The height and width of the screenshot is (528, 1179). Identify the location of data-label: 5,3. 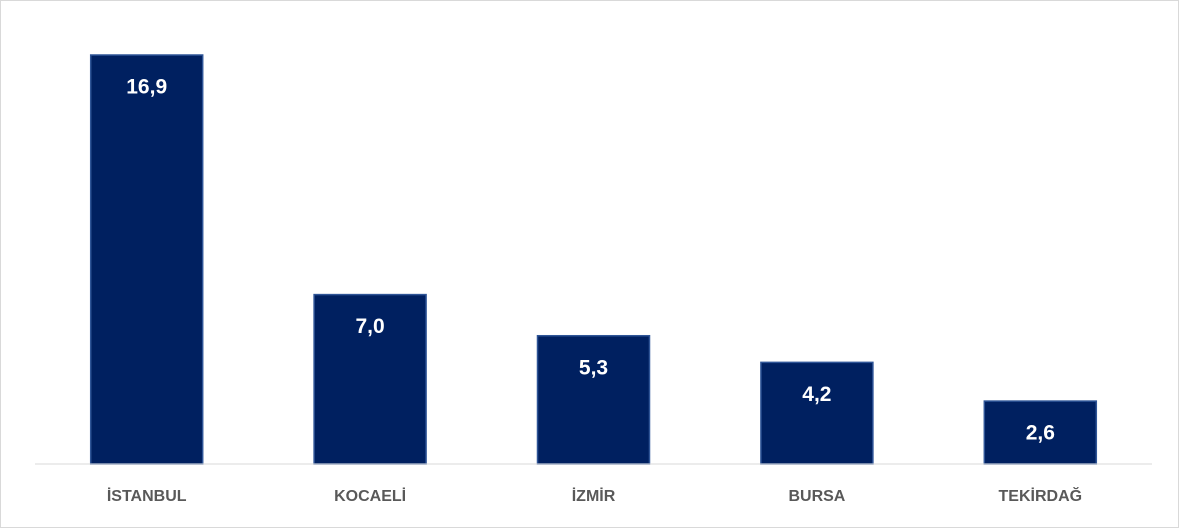
(593, 367).